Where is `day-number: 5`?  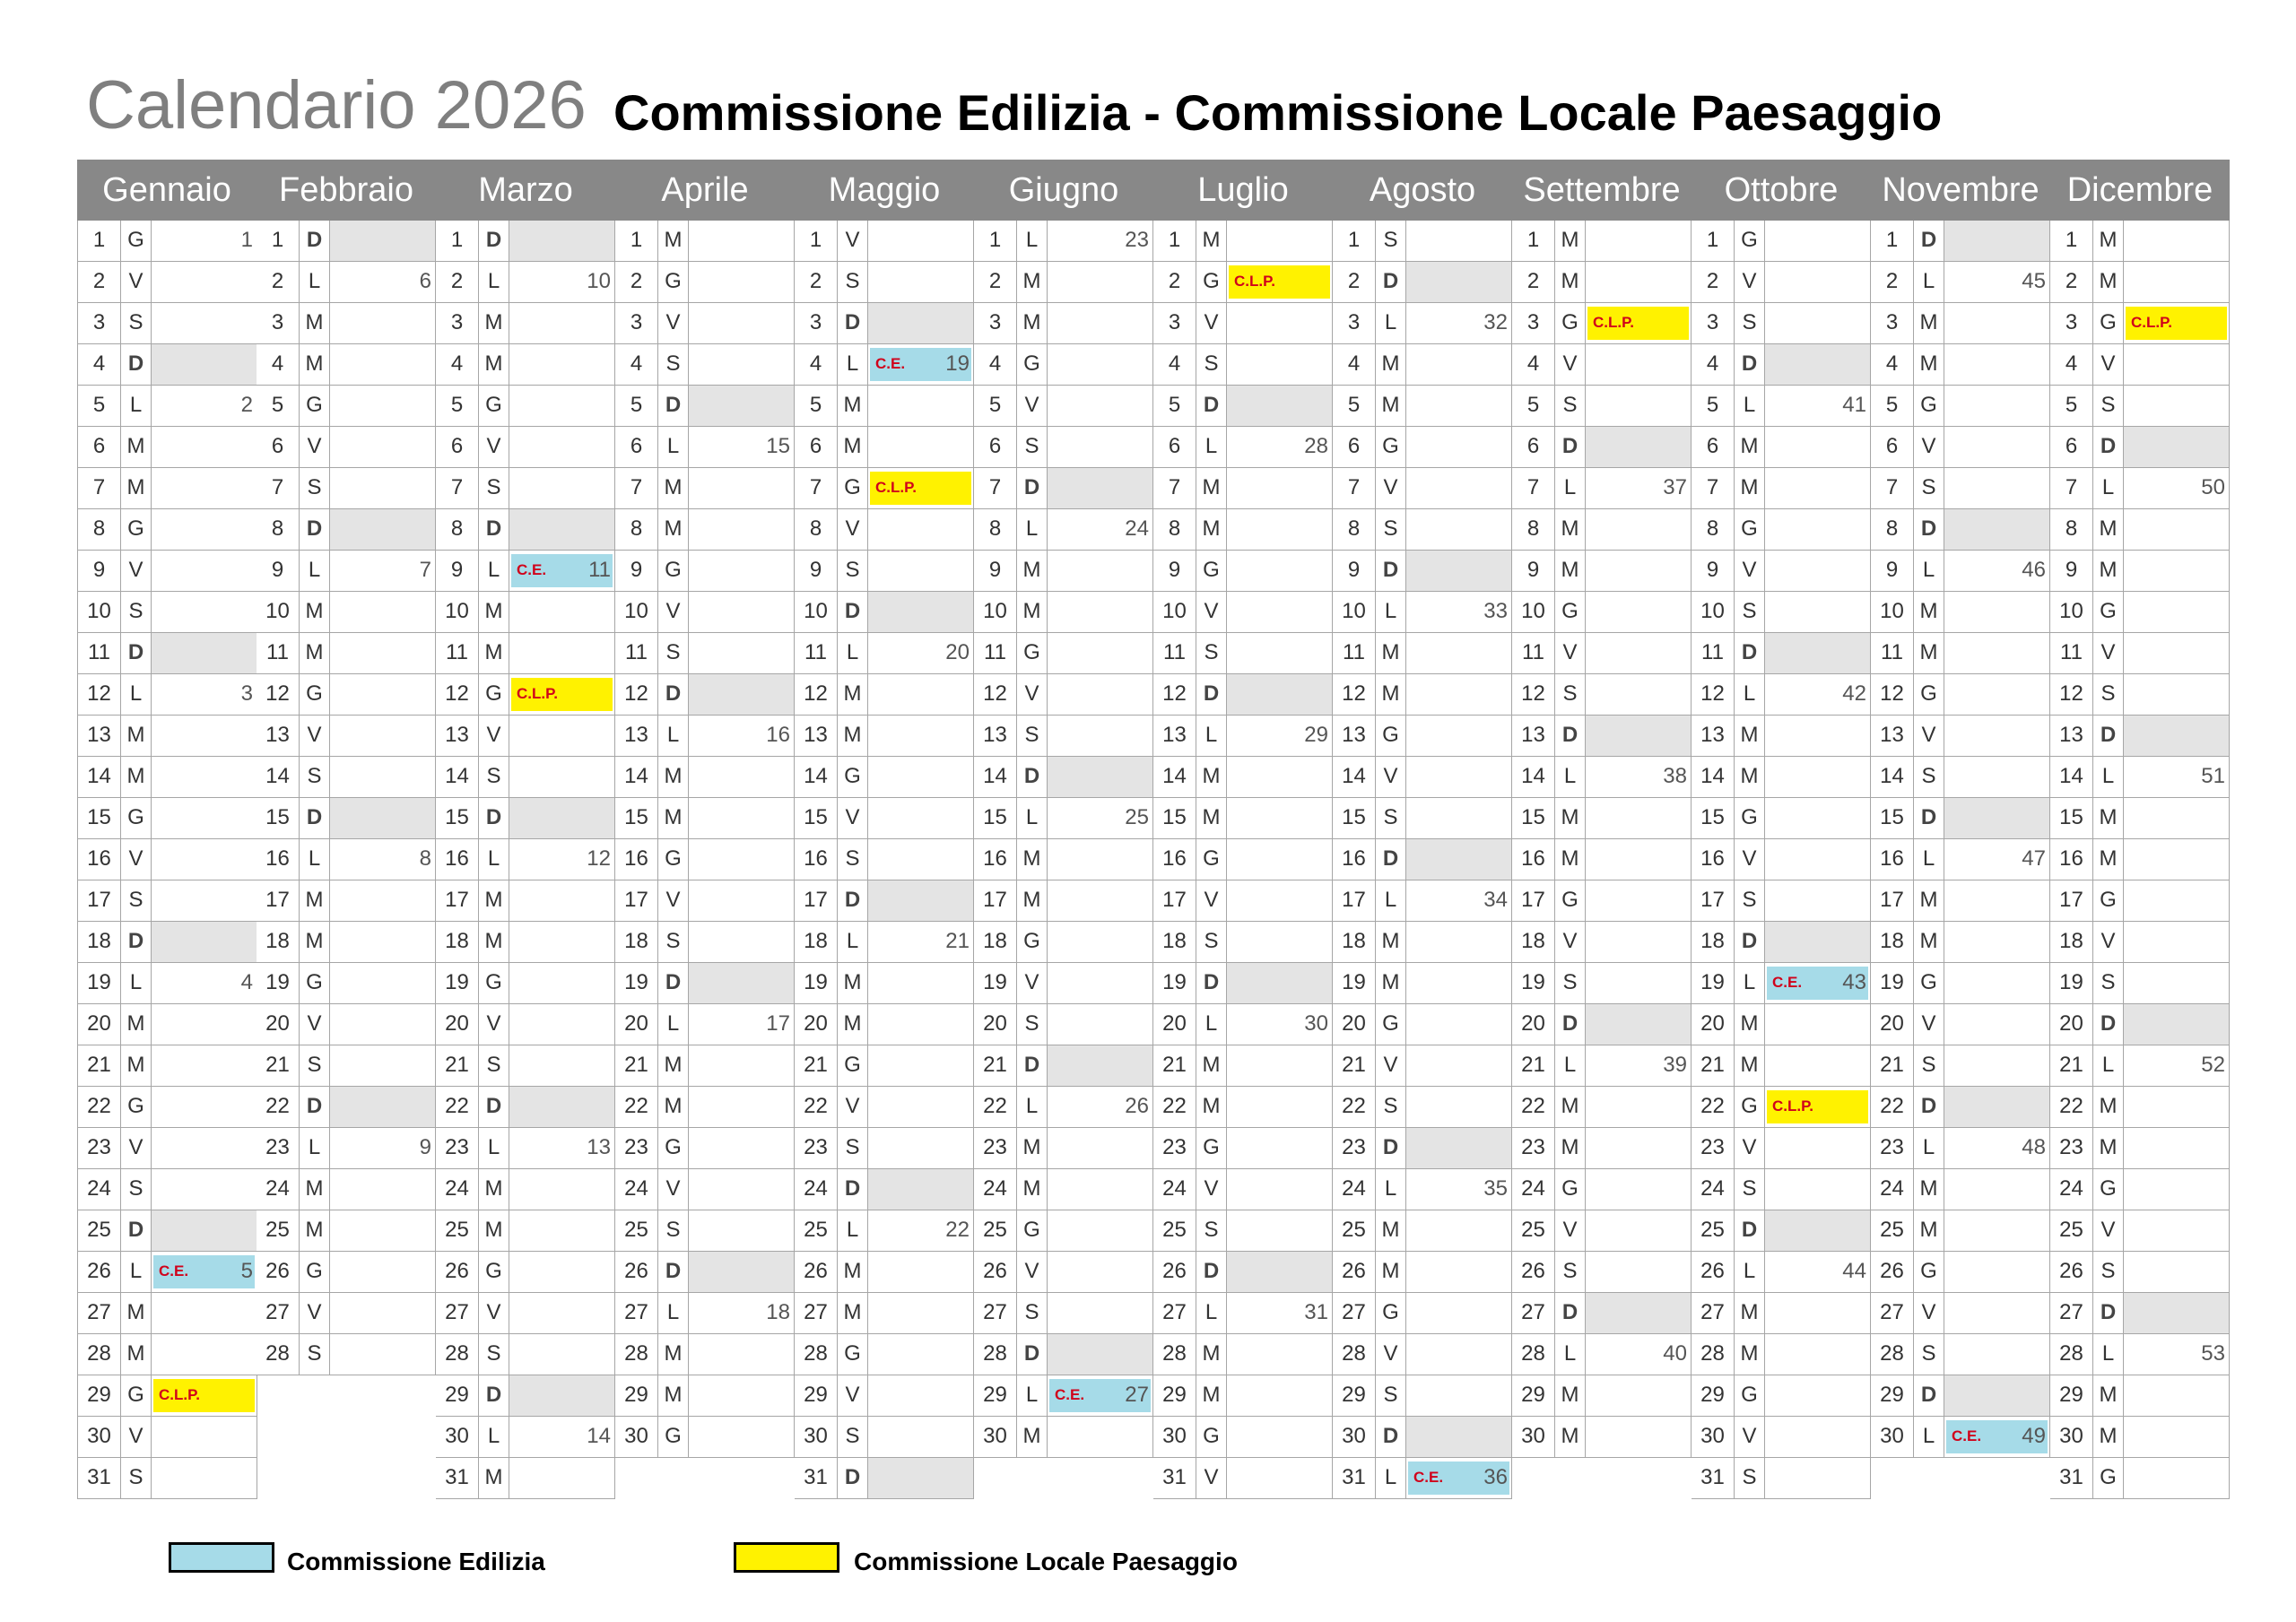
day-number: 5 is located at coordinates (636, 406).